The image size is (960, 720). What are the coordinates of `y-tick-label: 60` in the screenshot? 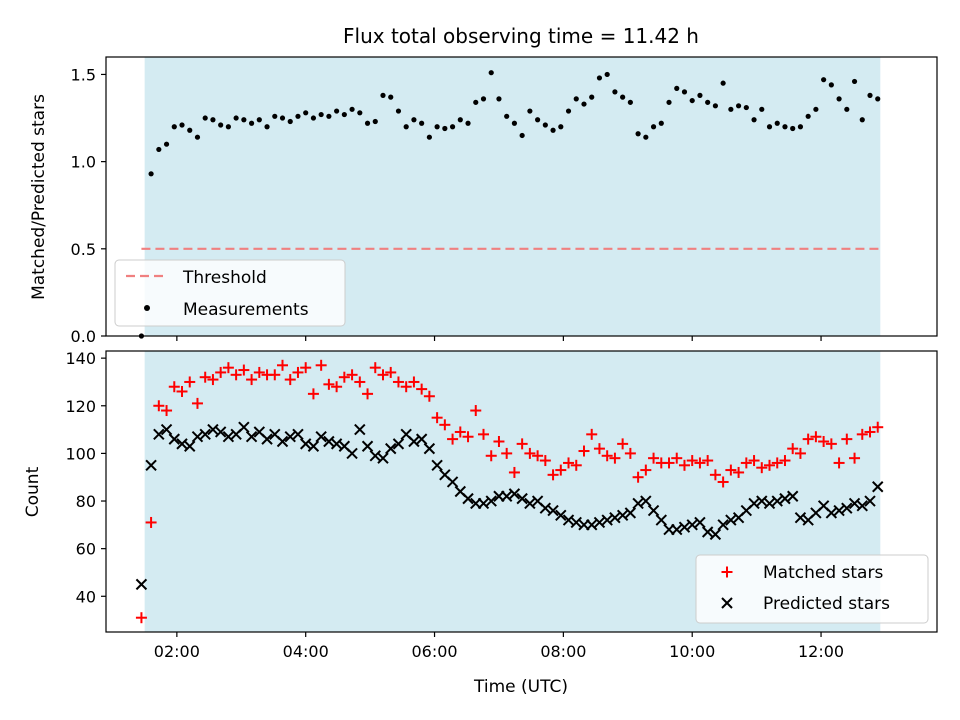 It's located at (86, 549).